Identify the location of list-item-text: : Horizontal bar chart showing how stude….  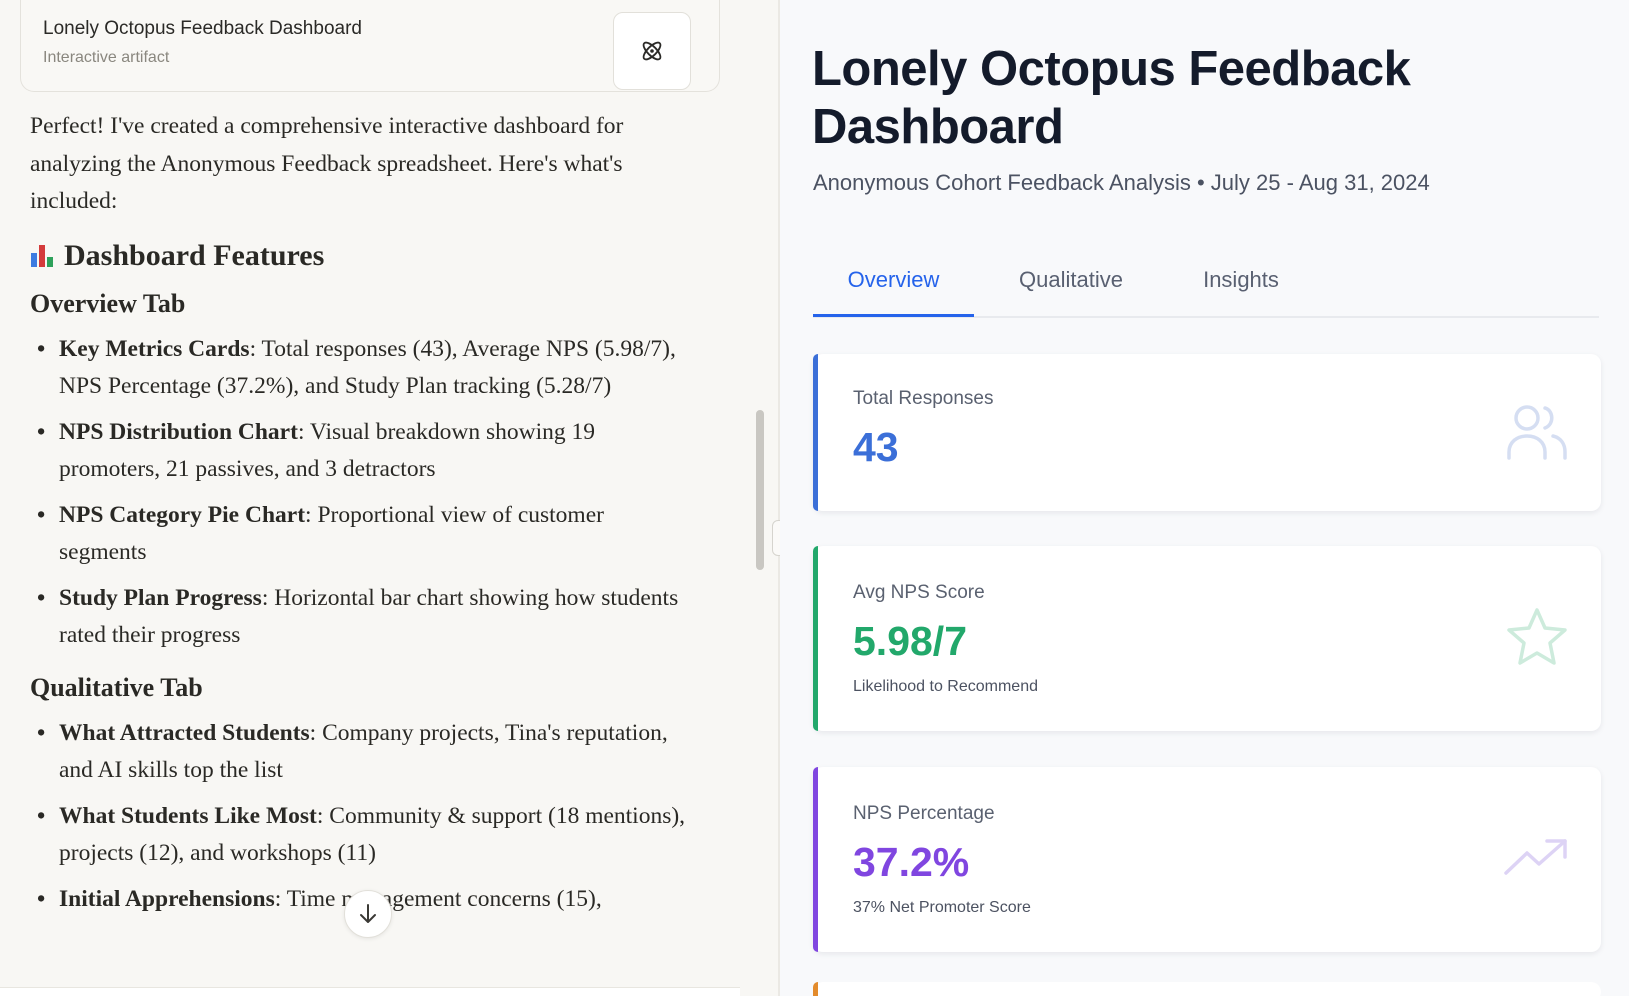
(369, 616).